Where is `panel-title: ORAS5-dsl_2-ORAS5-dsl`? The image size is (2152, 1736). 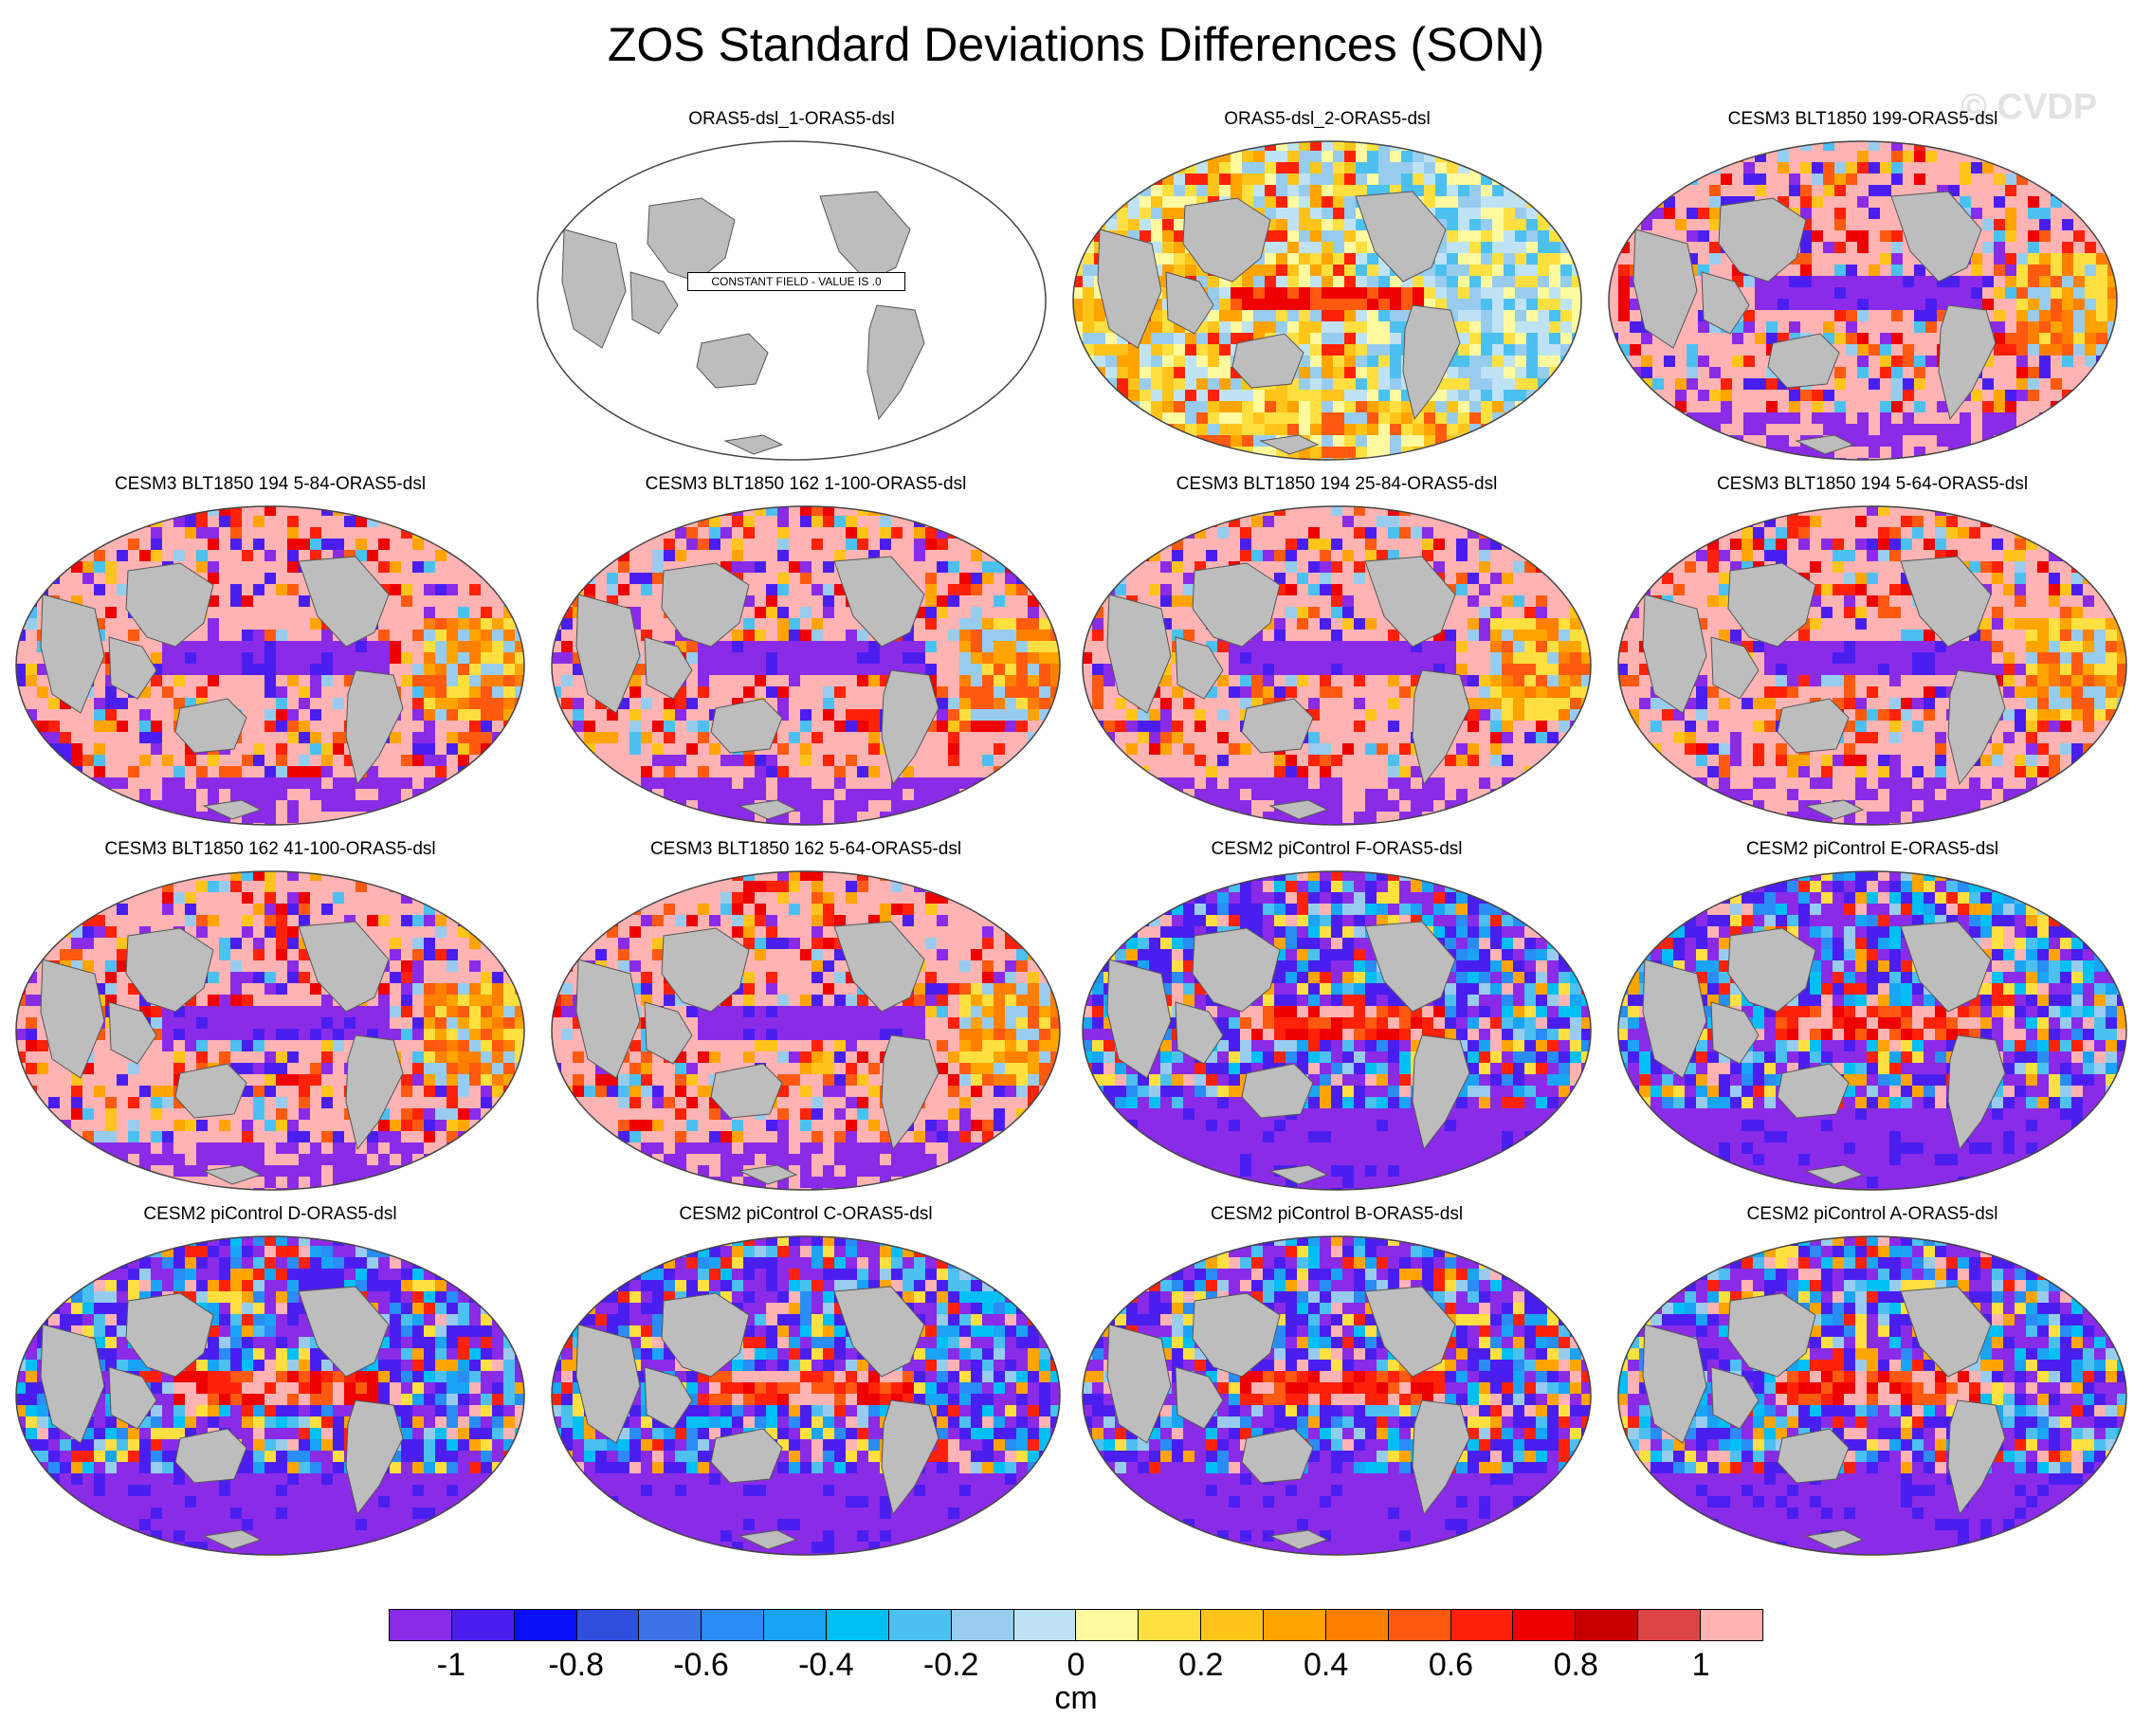 panel-title: ORAS5-dsl_2-ORAS5-dsl is located at coordinates (1327, 119).